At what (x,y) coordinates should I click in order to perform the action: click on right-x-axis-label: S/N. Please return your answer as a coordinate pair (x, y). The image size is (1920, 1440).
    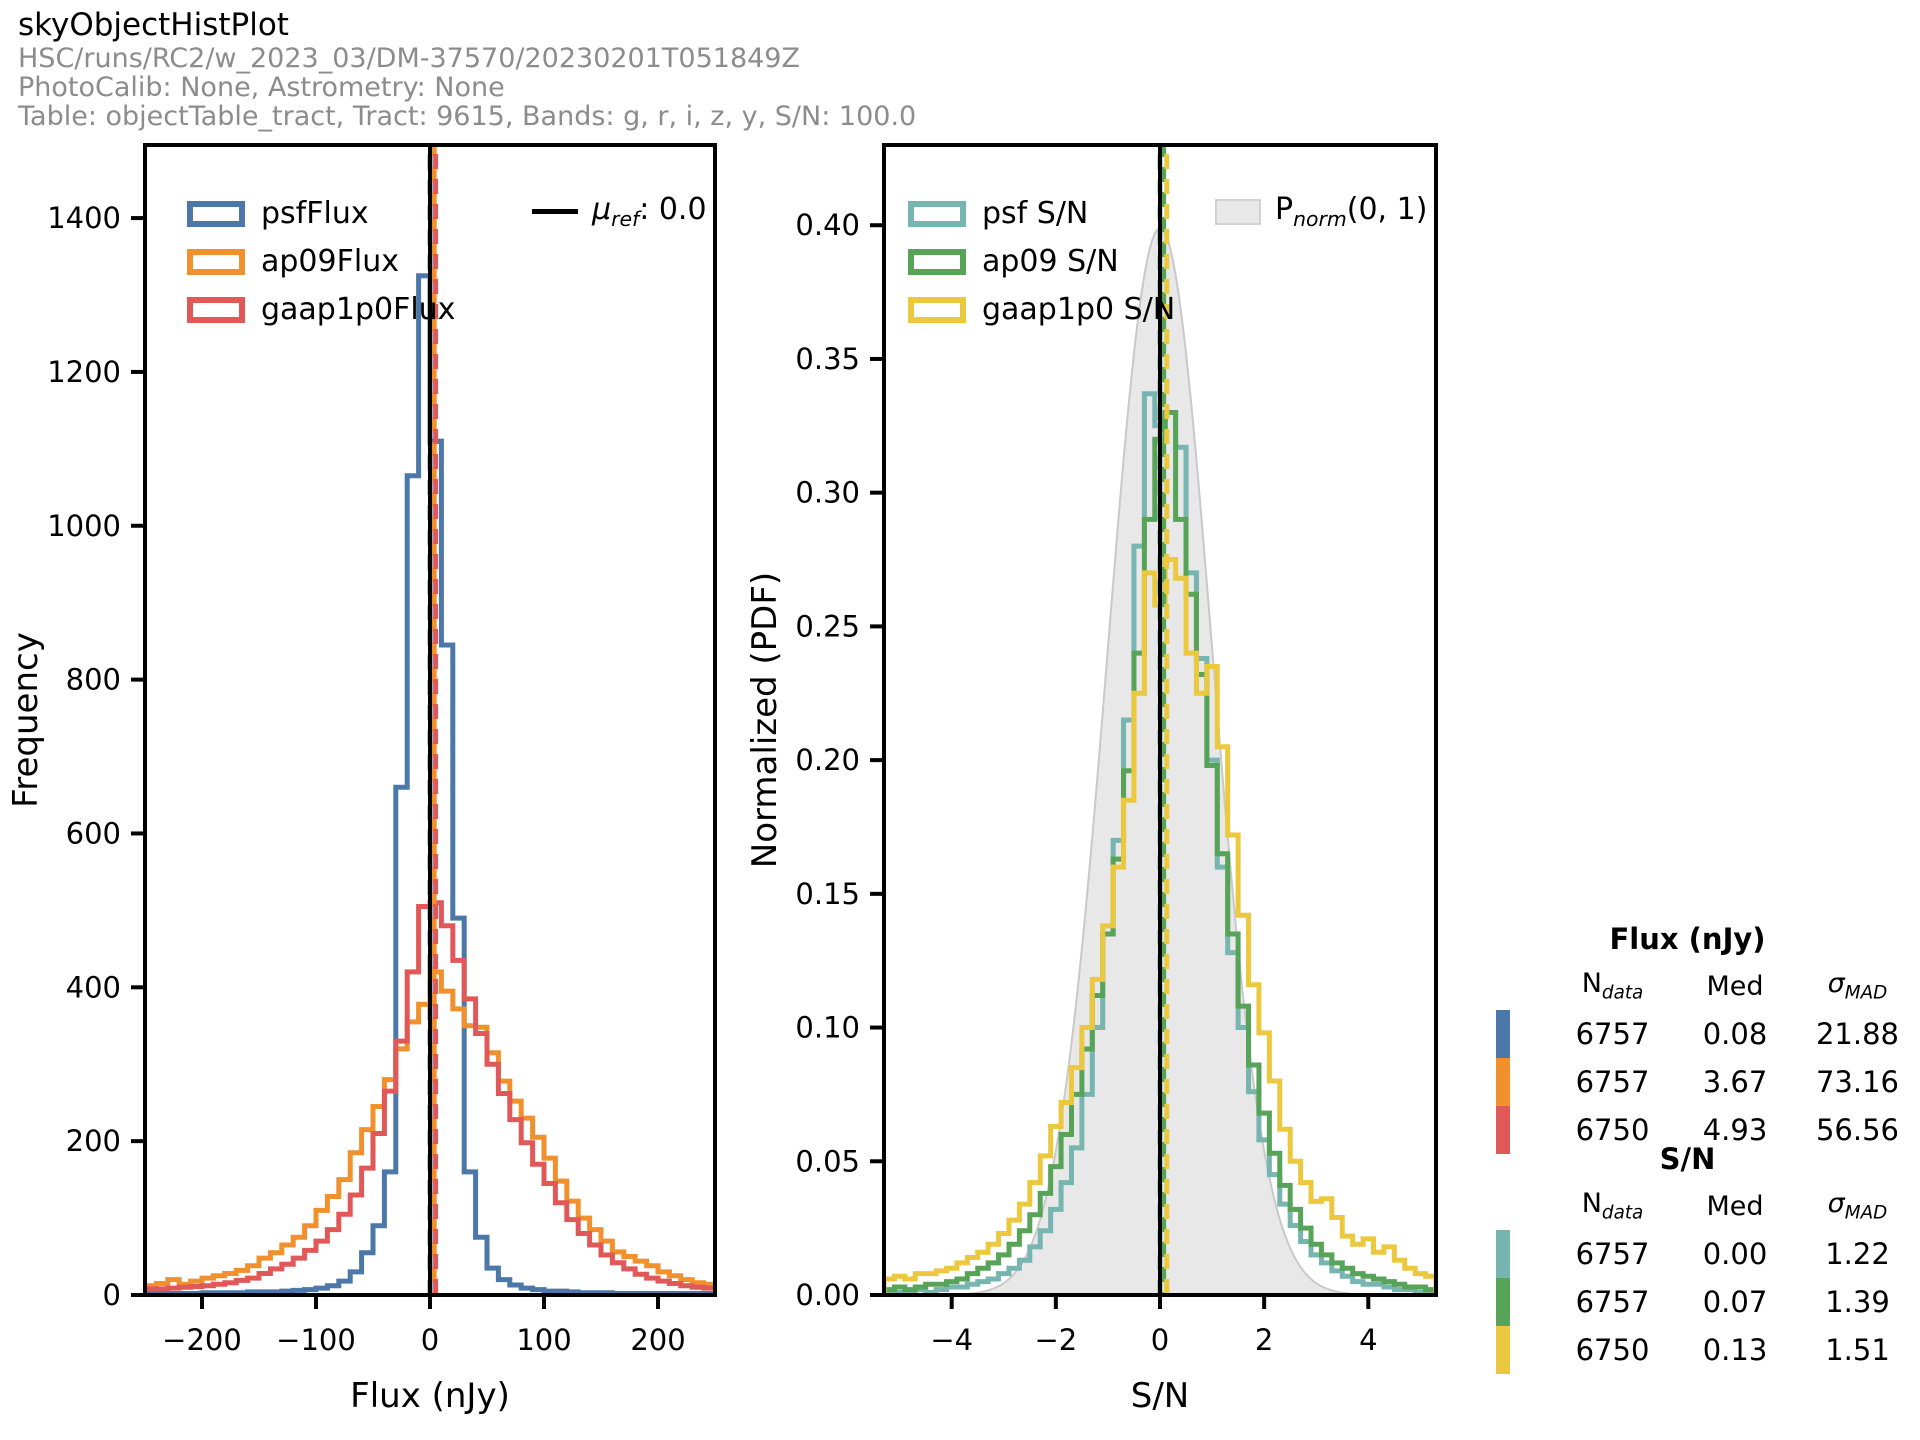
    Looking at the image, I should click on (1160, 1396).